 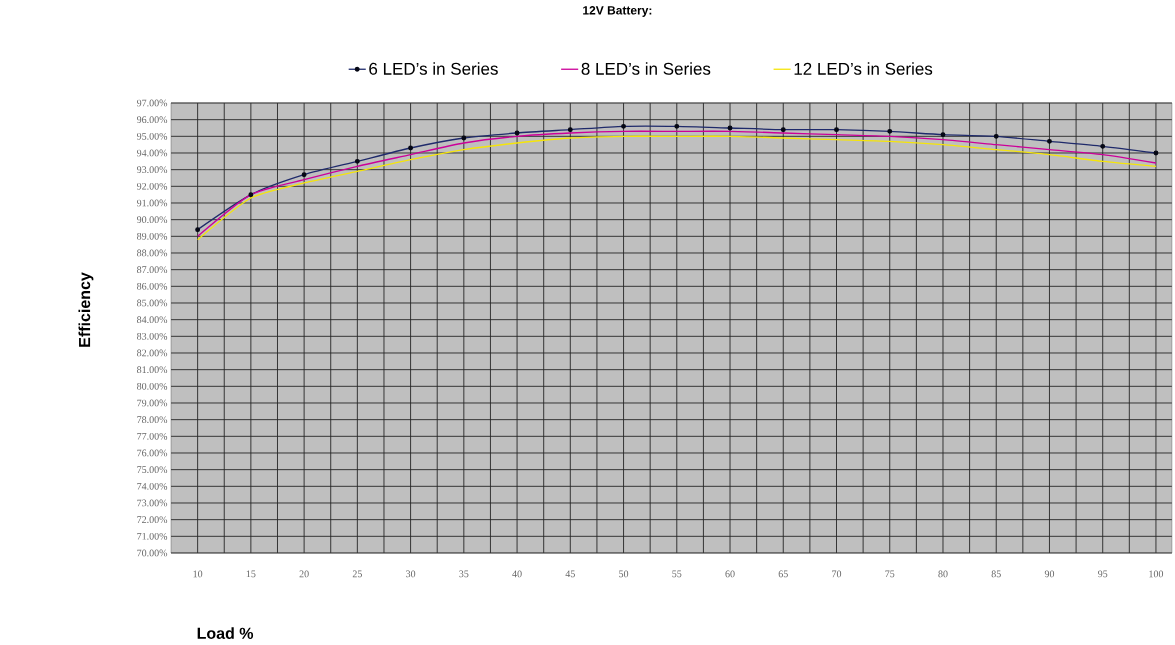 I want to click on legend-label: 6 LED’s in Series, so click(x=433, y=68).